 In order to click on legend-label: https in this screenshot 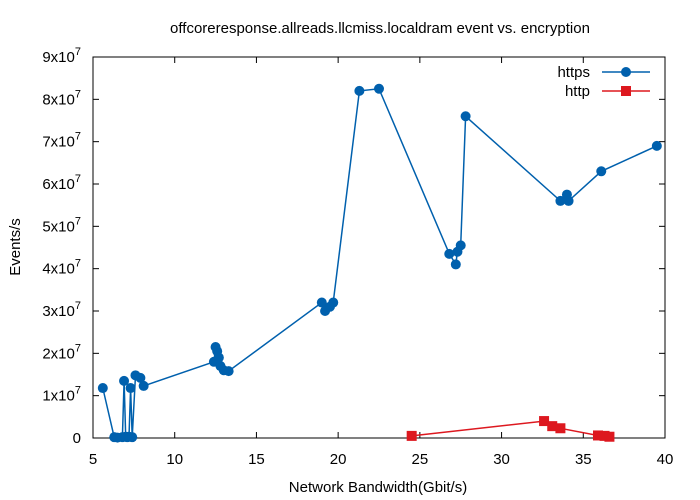, I will do `click(573, 72)`.